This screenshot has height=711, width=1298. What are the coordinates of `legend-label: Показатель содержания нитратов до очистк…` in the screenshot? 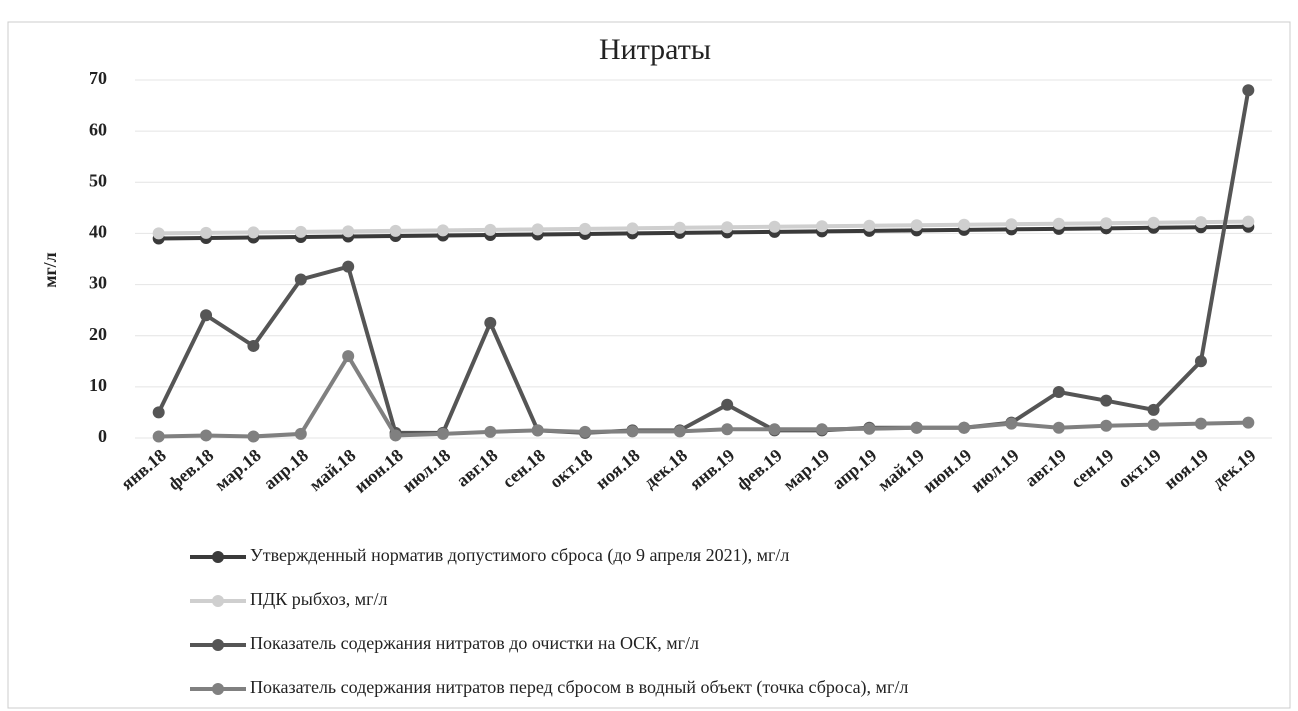 It's located at (474, 643).